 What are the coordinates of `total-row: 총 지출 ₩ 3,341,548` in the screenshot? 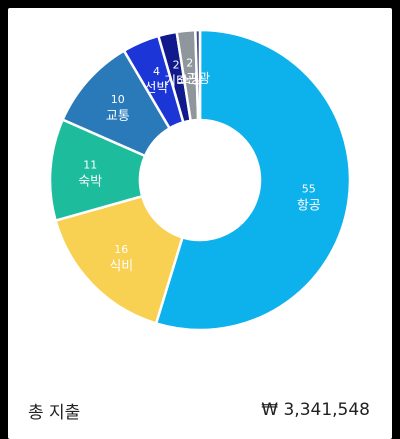 It's located at (200, 410).